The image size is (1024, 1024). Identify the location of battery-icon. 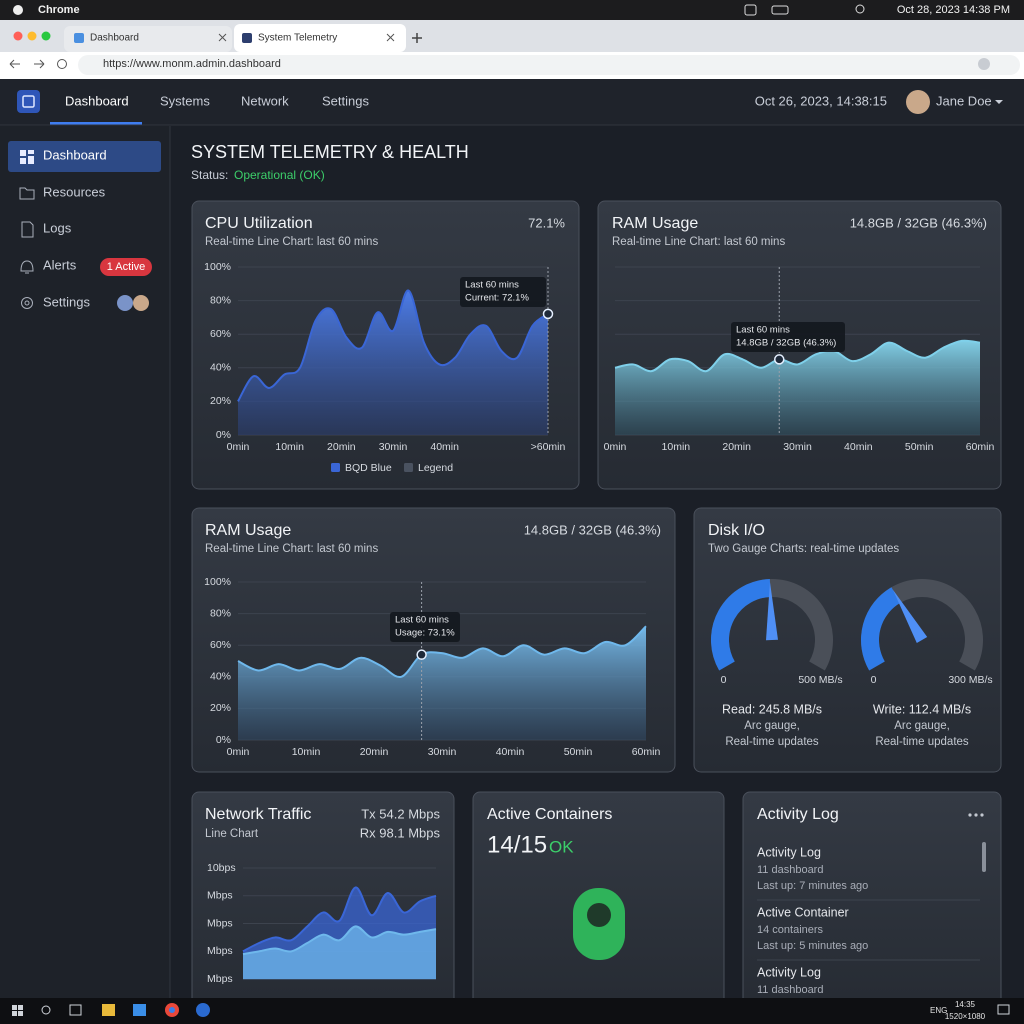
(780, 10).